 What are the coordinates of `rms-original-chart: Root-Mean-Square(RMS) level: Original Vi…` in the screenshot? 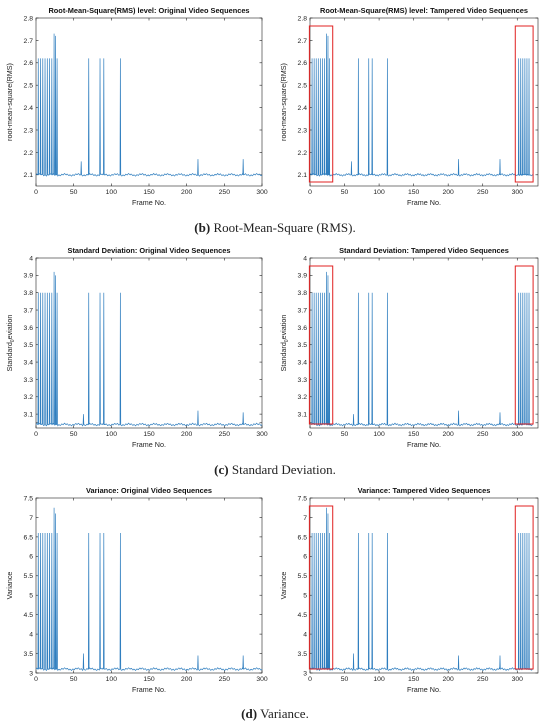 It's located at (137, 106).